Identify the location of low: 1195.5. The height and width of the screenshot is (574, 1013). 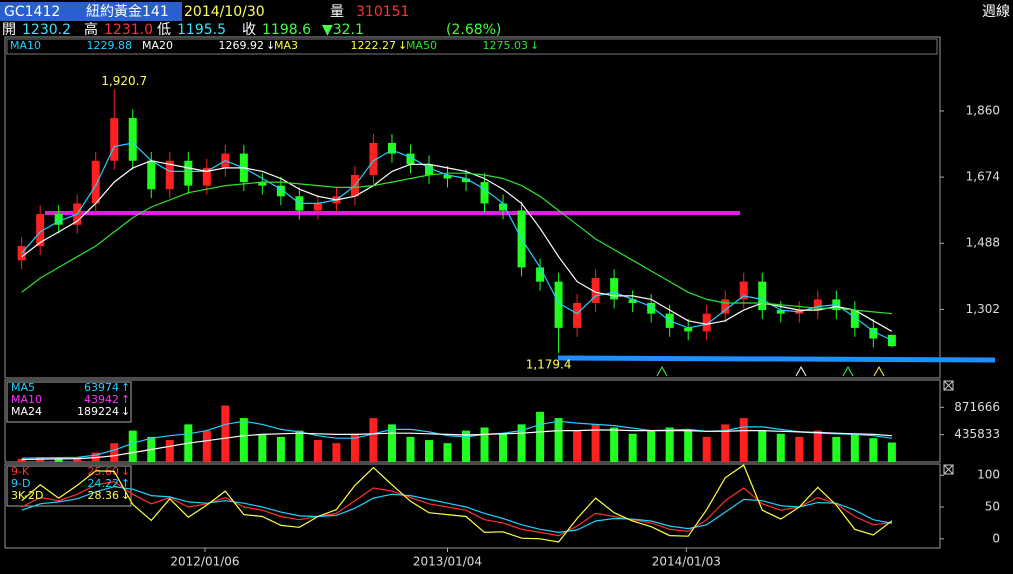
(201, 30).